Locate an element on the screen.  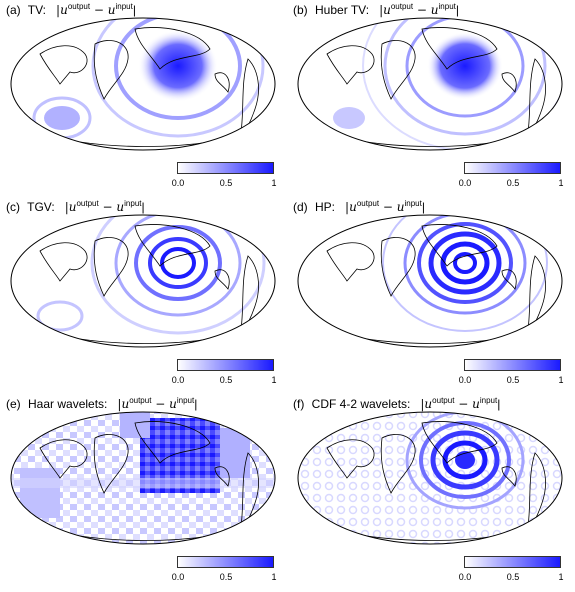
panel-title: (c) TGV: |uoutput − uinput| is located at coordinates (75, 206).